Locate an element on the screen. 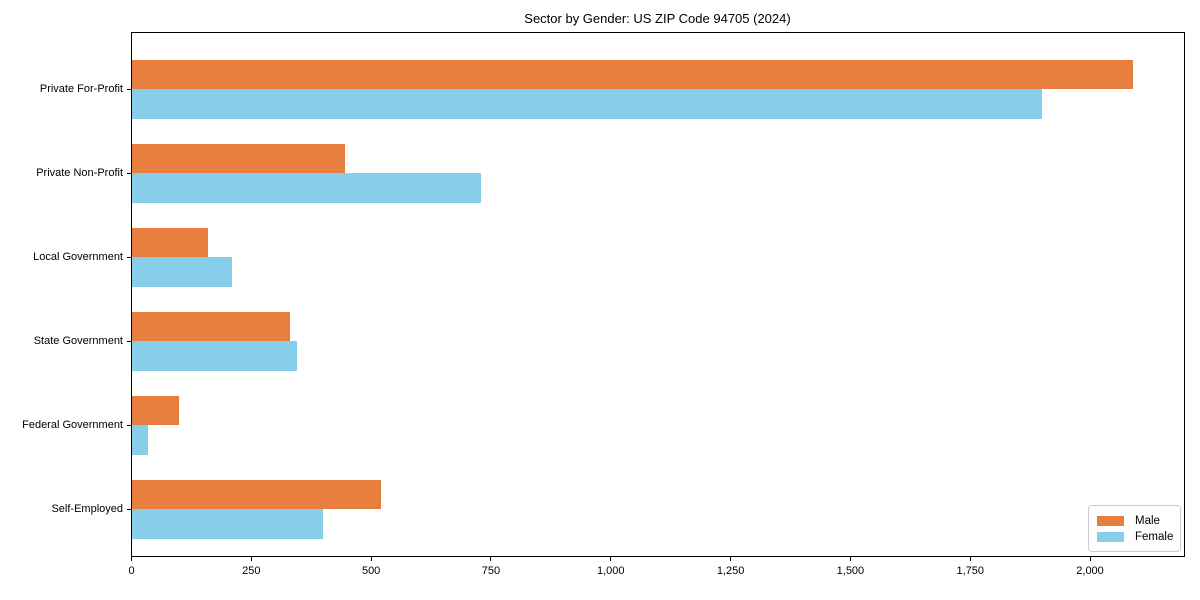 This screenshot has height=600, width=1200. bar-male-self-employed is located at coordinates (256, 494).